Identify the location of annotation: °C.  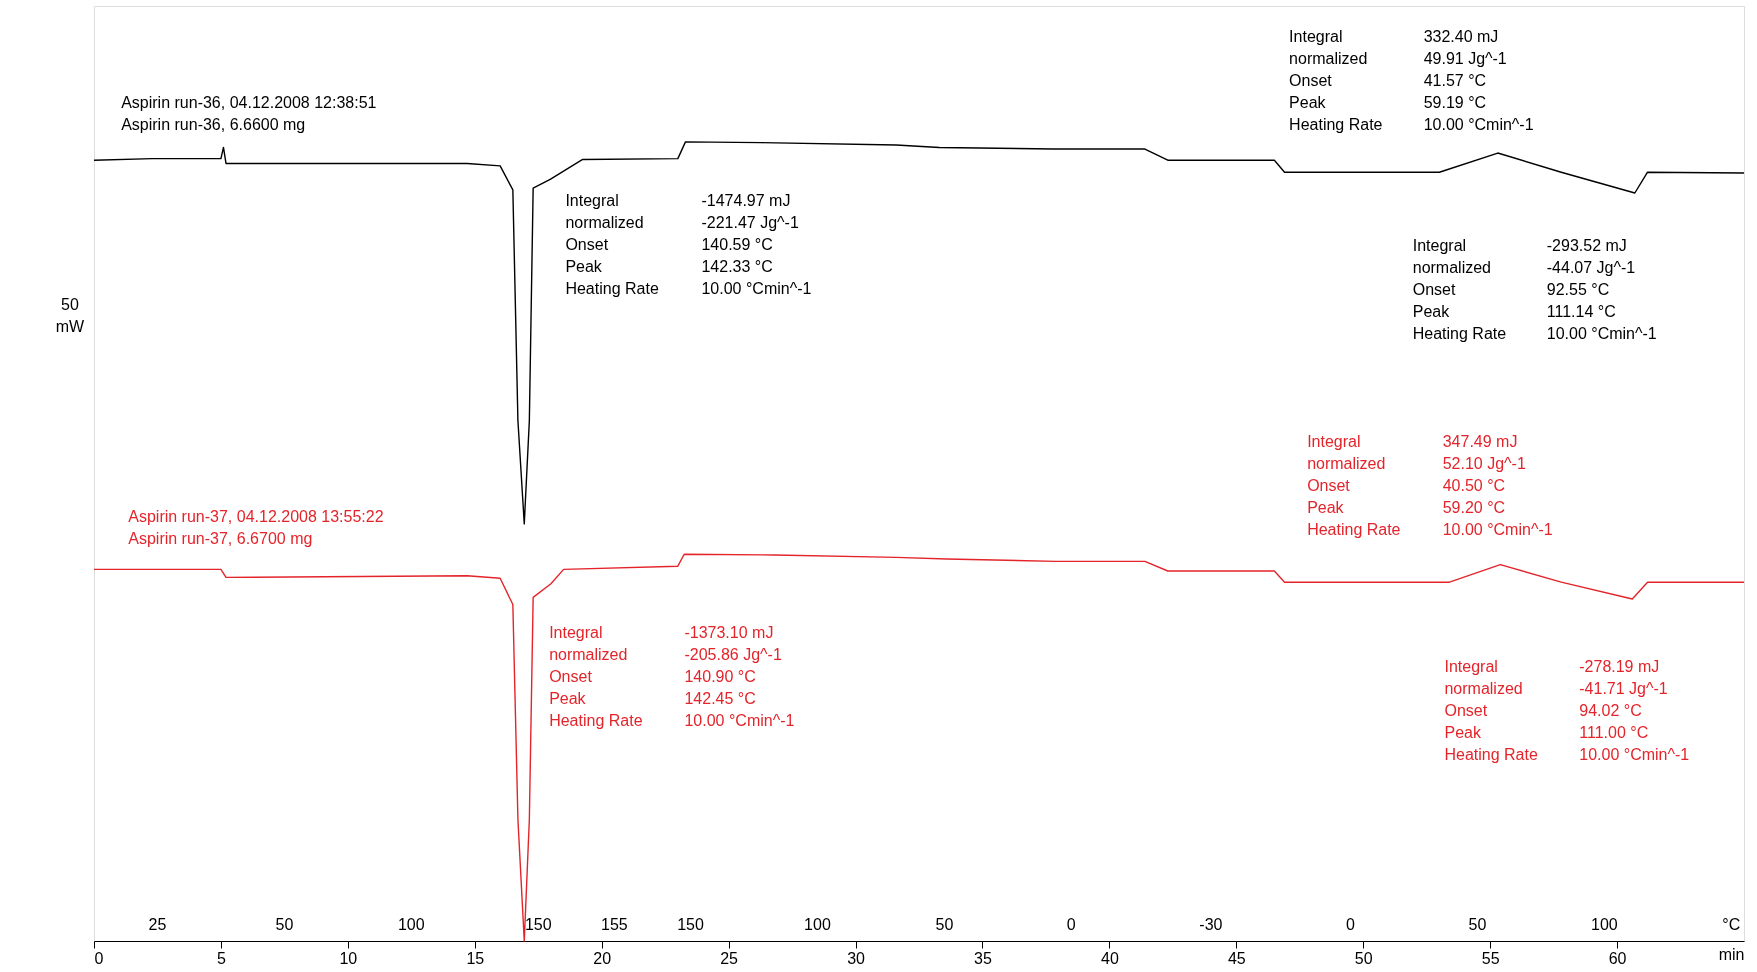
(1731, 924).